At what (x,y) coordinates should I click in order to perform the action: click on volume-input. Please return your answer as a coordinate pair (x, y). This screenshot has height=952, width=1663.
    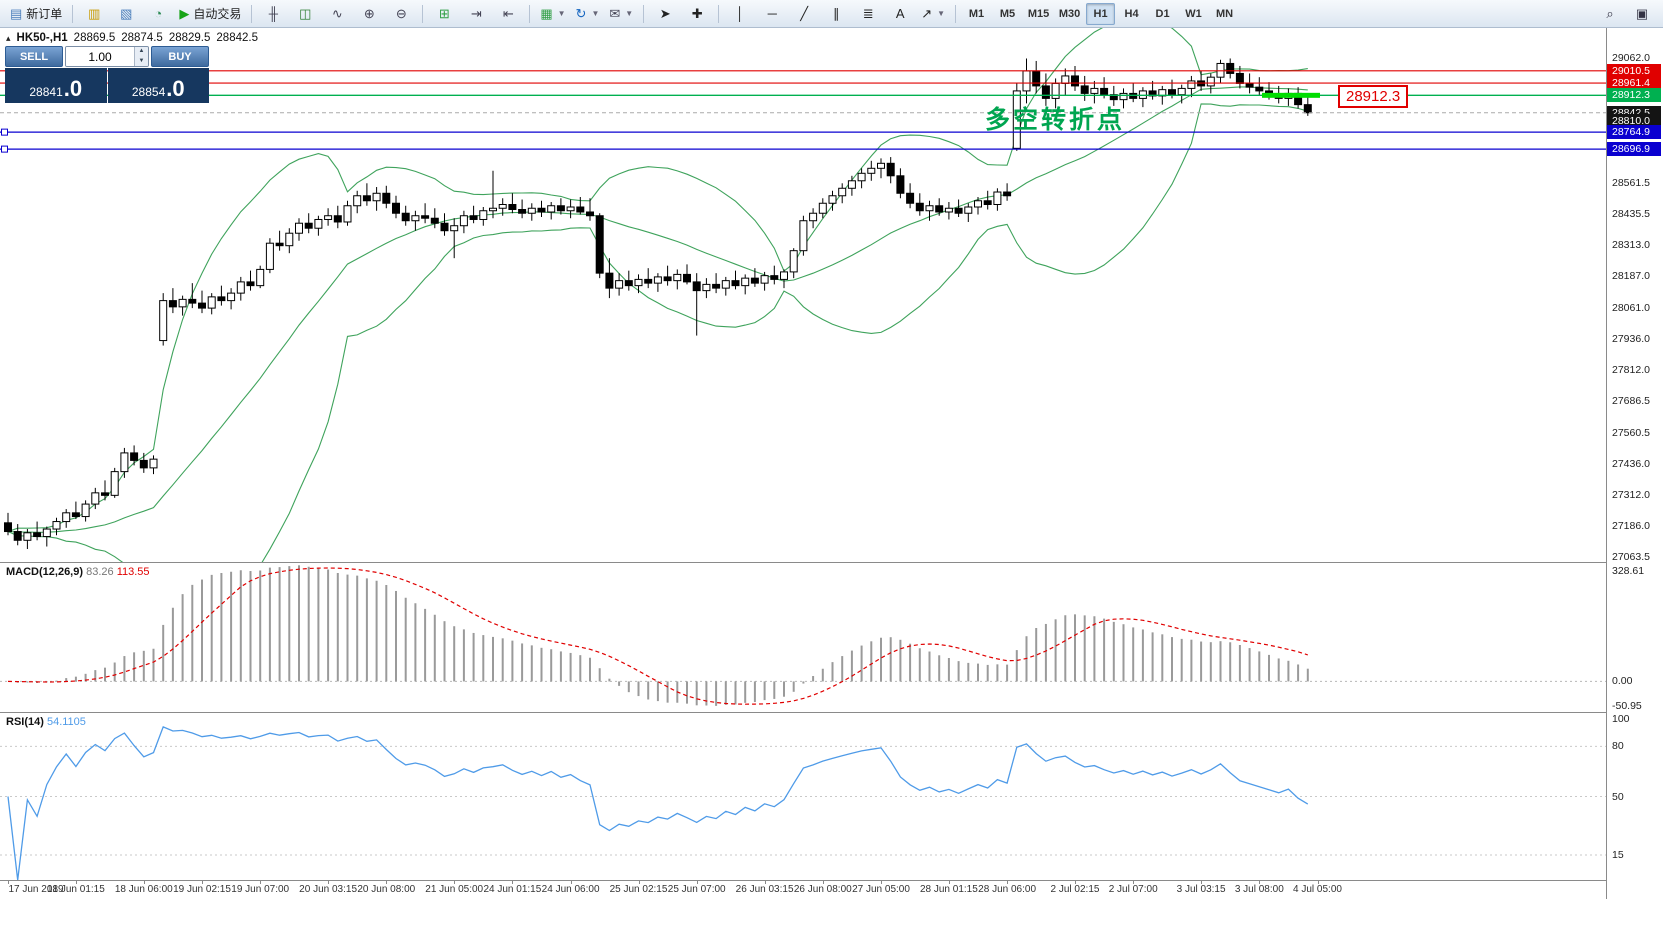
    Looking at the image, I should click on (100, 56).